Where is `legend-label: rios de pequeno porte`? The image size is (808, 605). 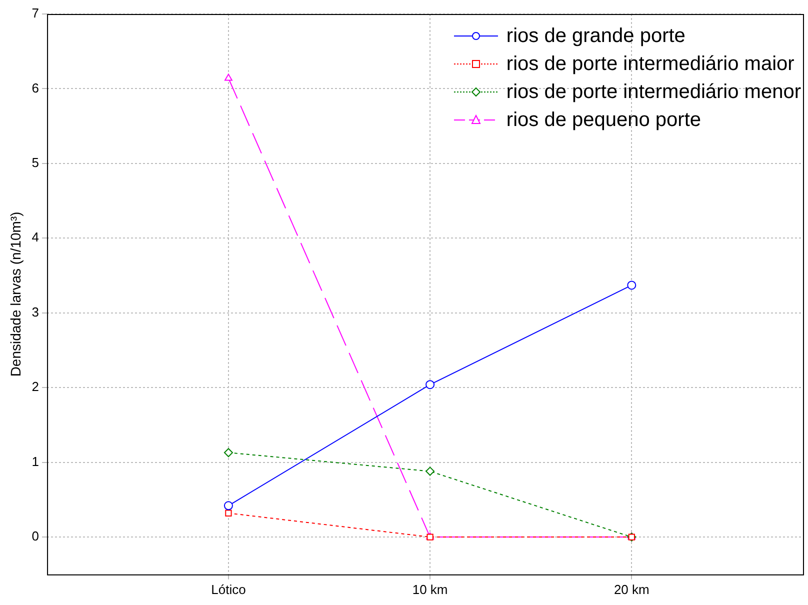
legend-label: rios de pequeno porte is located at coordinates (603, 120).